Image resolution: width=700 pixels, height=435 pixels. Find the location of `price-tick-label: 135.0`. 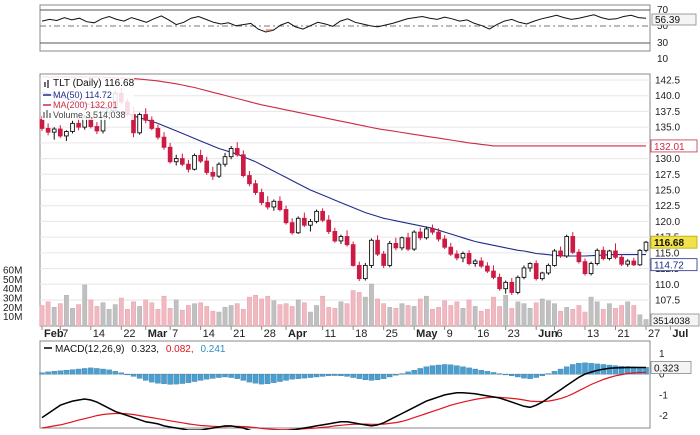

price-tick-label: 135.0 is located at coordinates (667, 128).